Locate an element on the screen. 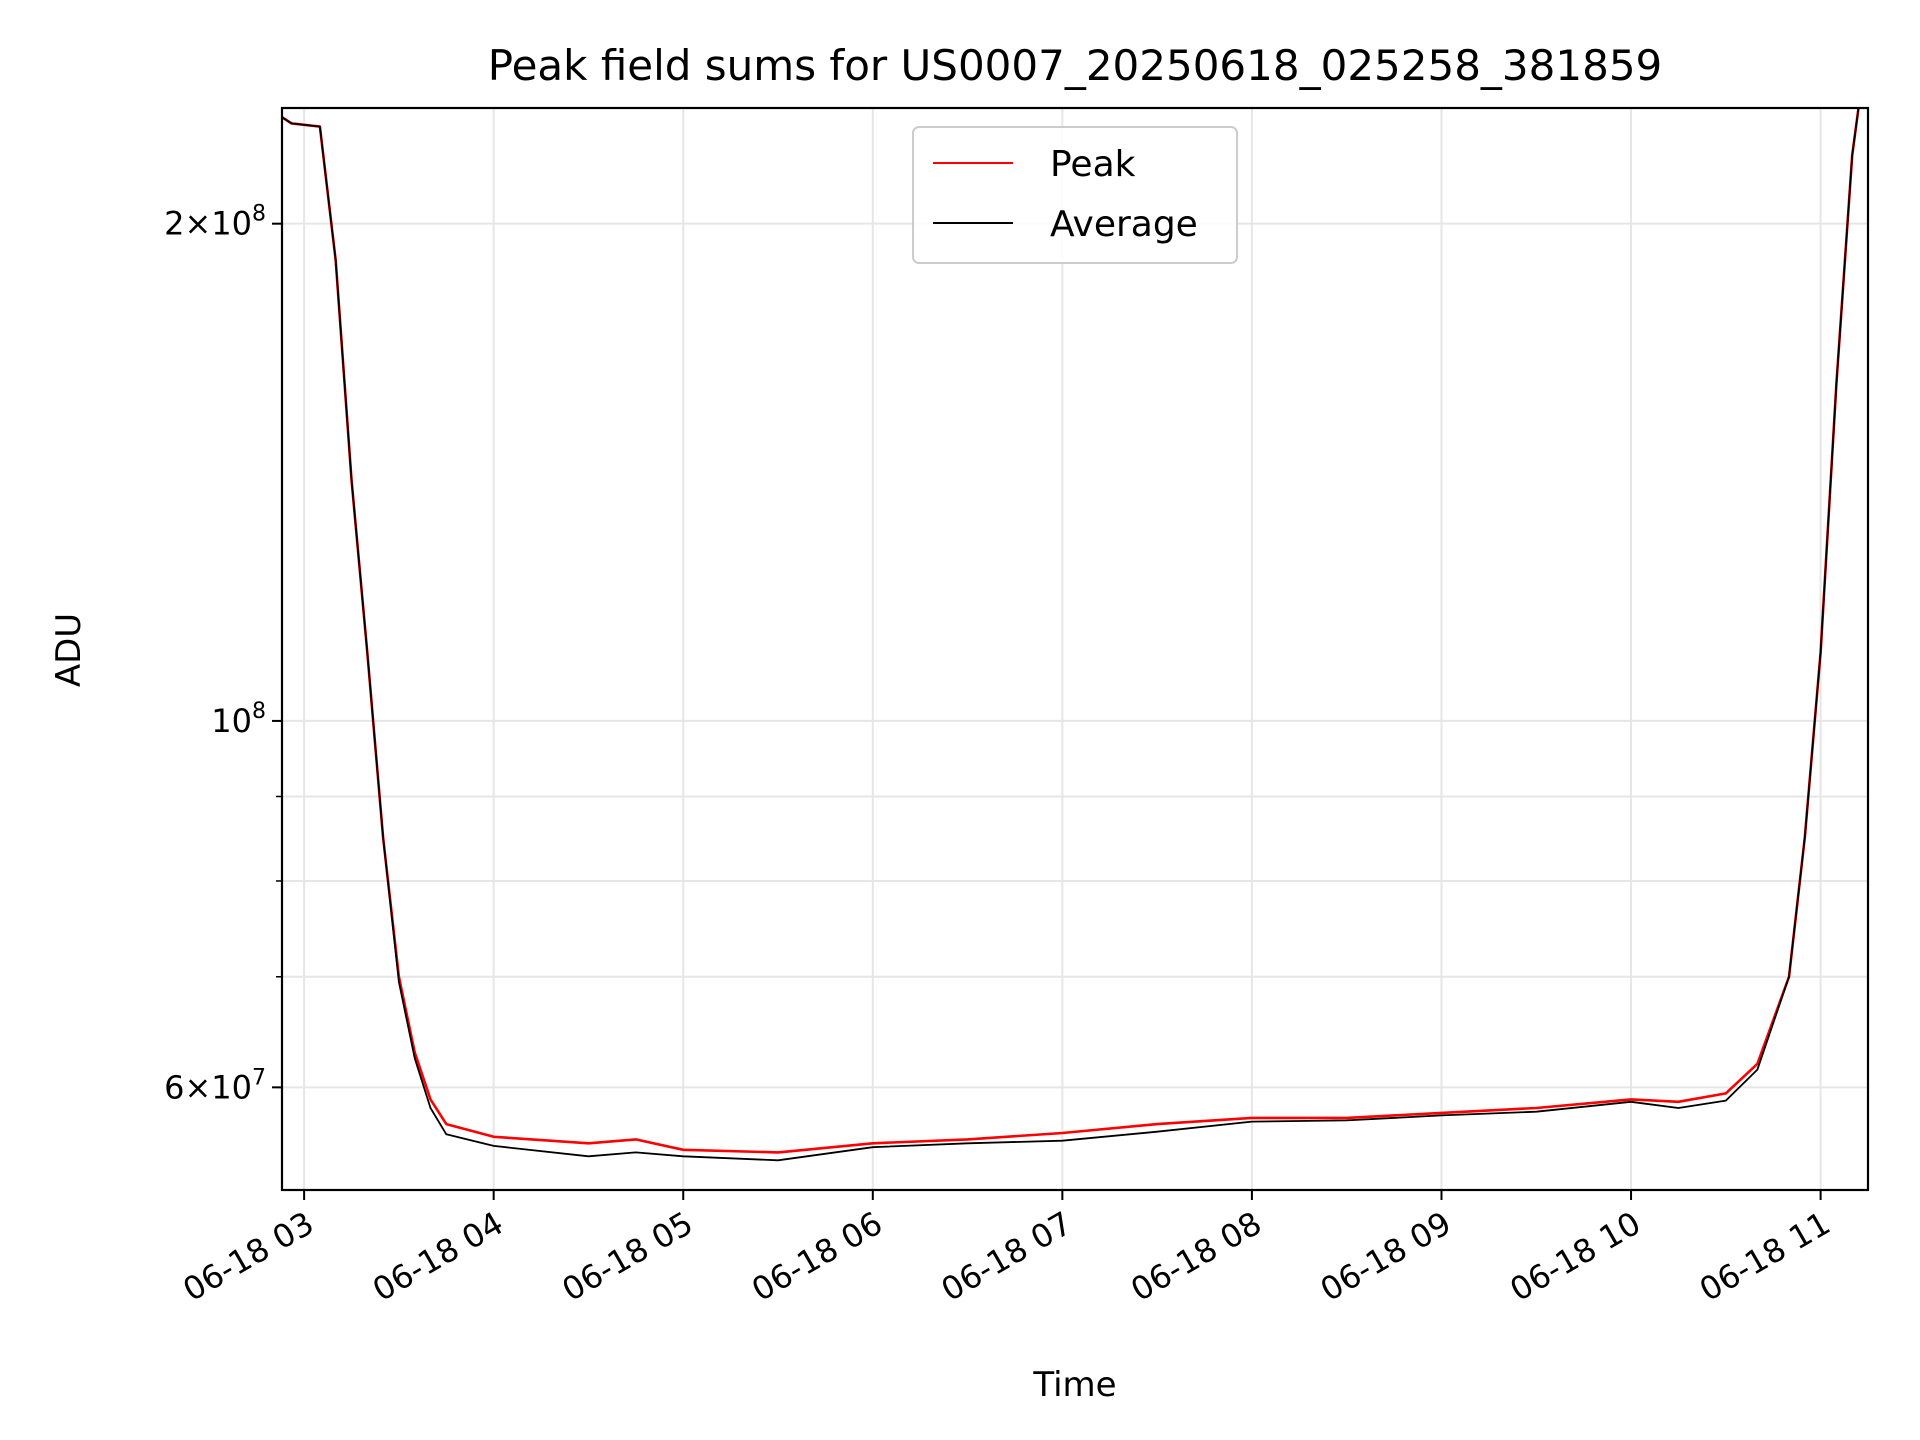 This screenshot has width=1920, height=1440. legend-label-average: Average is located at coordinates (1124, 224).